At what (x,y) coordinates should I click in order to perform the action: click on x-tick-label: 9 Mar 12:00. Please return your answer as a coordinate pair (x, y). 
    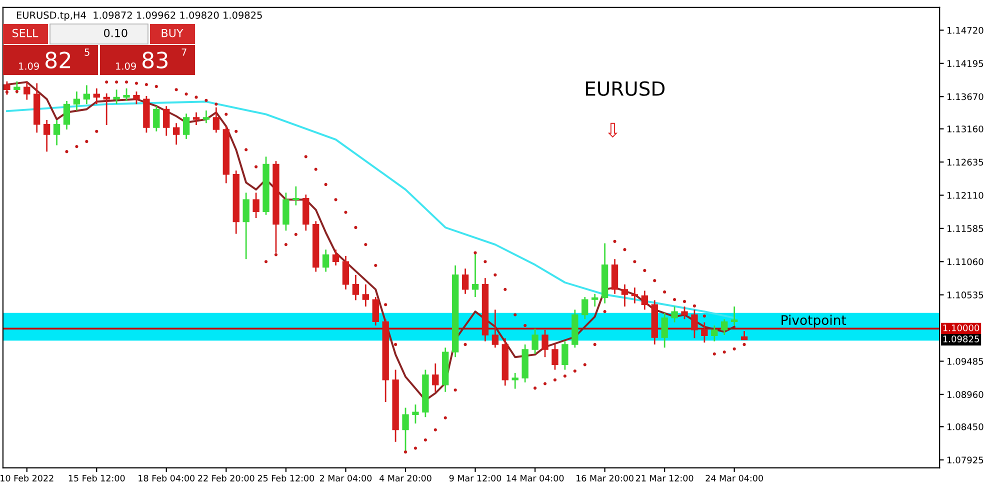
    Looking at the image, I should click on (475, 478).